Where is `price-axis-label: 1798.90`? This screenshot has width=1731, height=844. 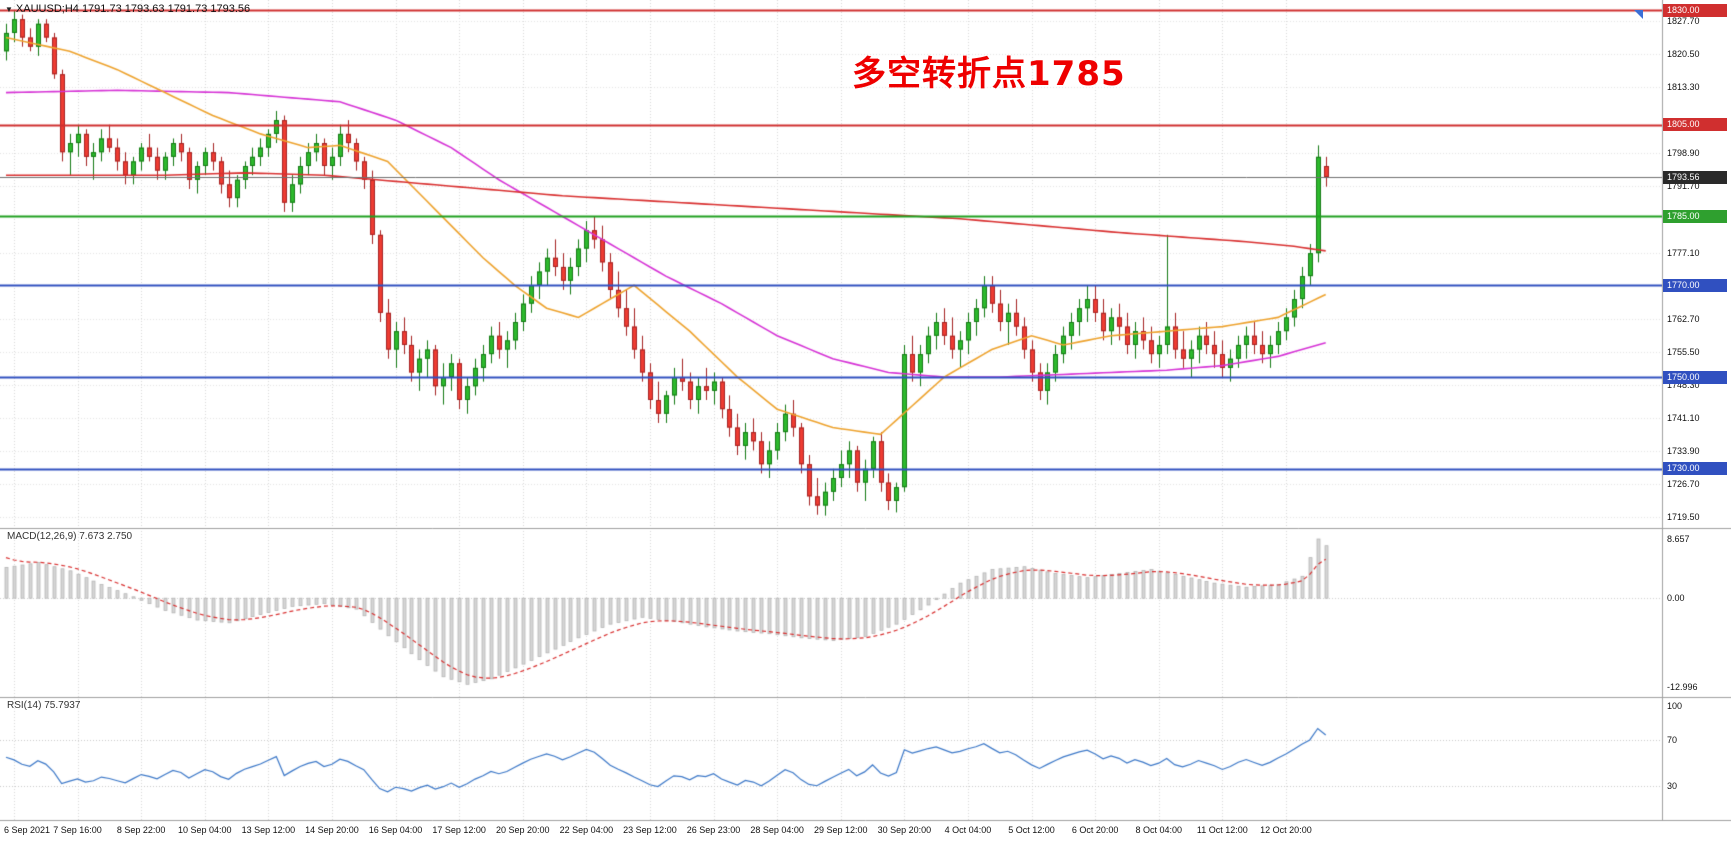 price-axis-label: 1798.90 is located at coordinates (1683, 152).